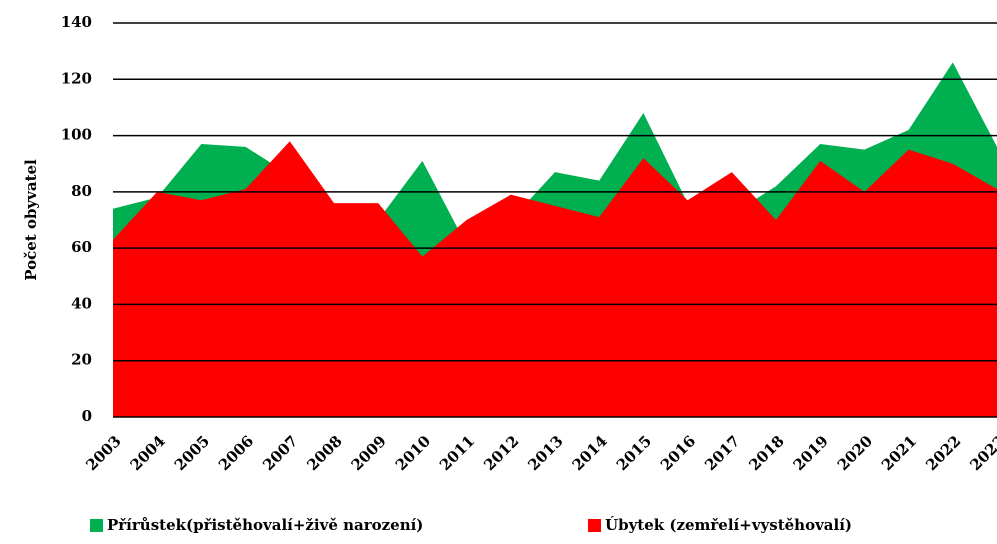 This screenshot has width=997, height=544. What do you see at coordinates (590, 453) in the screenshot?
I see `x-tick-label: 2014` at bounding box center [590, 453].